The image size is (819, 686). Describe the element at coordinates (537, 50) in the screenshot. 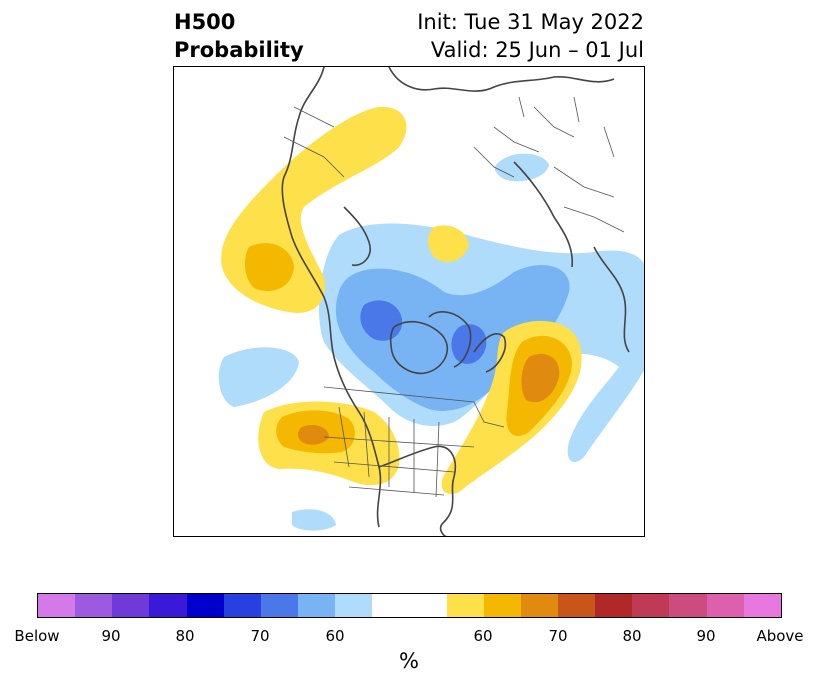

I see `title-valid-range: Valid: 25 Jun – 01 Jul` at that location.